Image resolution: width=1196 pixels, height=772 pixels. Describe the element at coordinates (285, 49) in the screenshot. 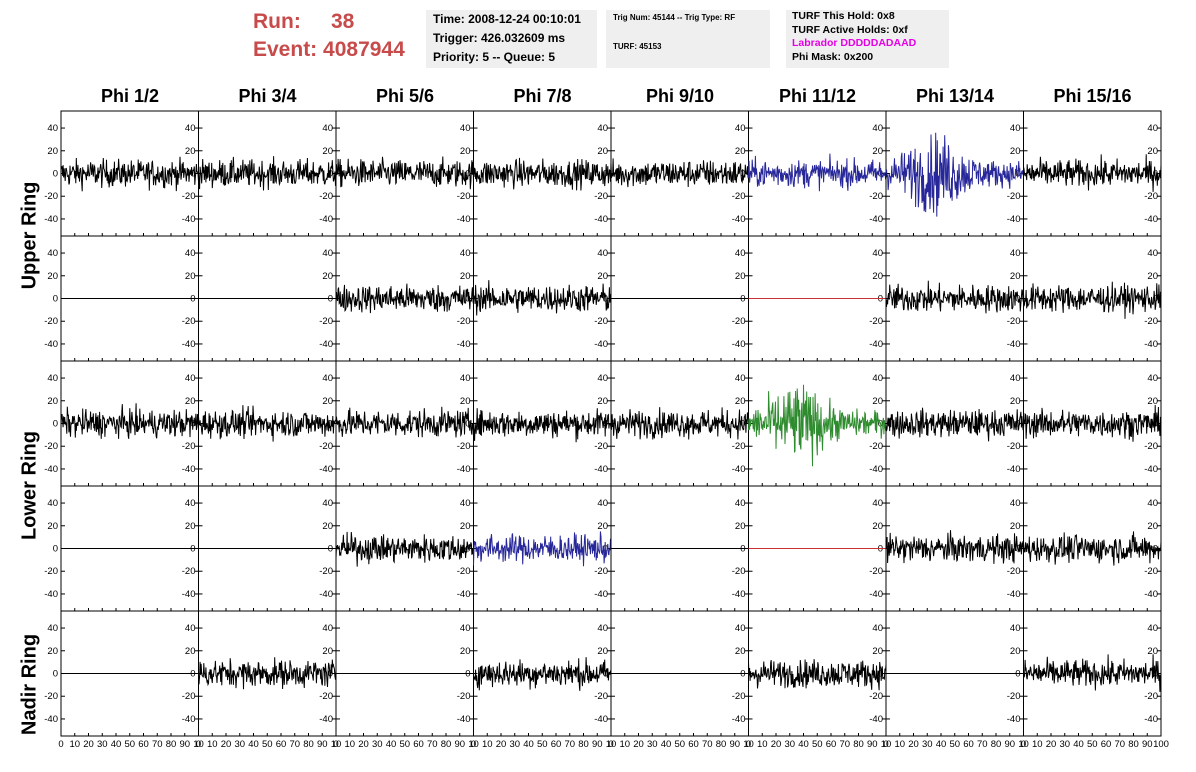

I see `event-label: Event:` at that location.